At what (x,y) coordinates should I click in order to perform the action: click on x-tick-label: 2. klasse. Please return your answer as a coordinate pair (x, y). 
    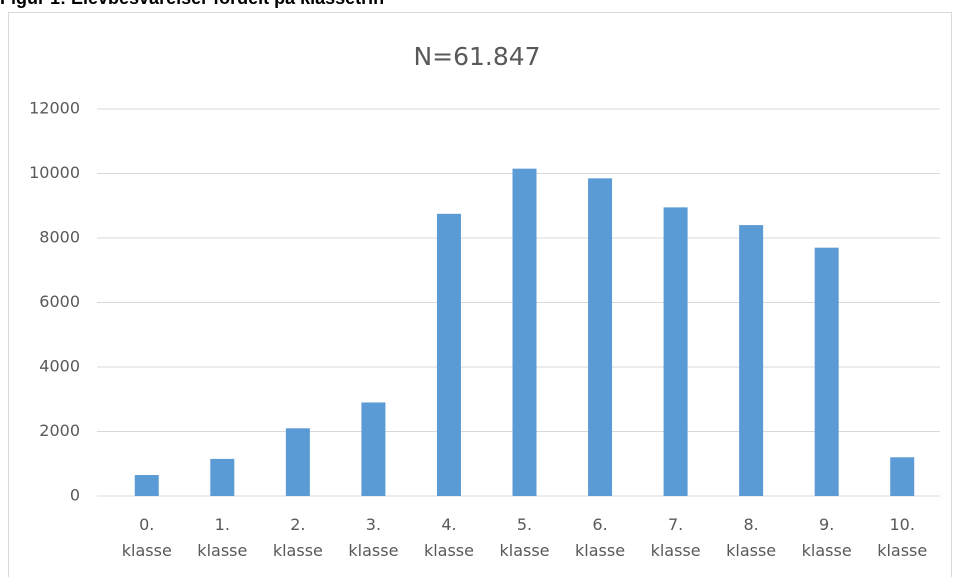
    Looking at the image, I should click on (298, 537).